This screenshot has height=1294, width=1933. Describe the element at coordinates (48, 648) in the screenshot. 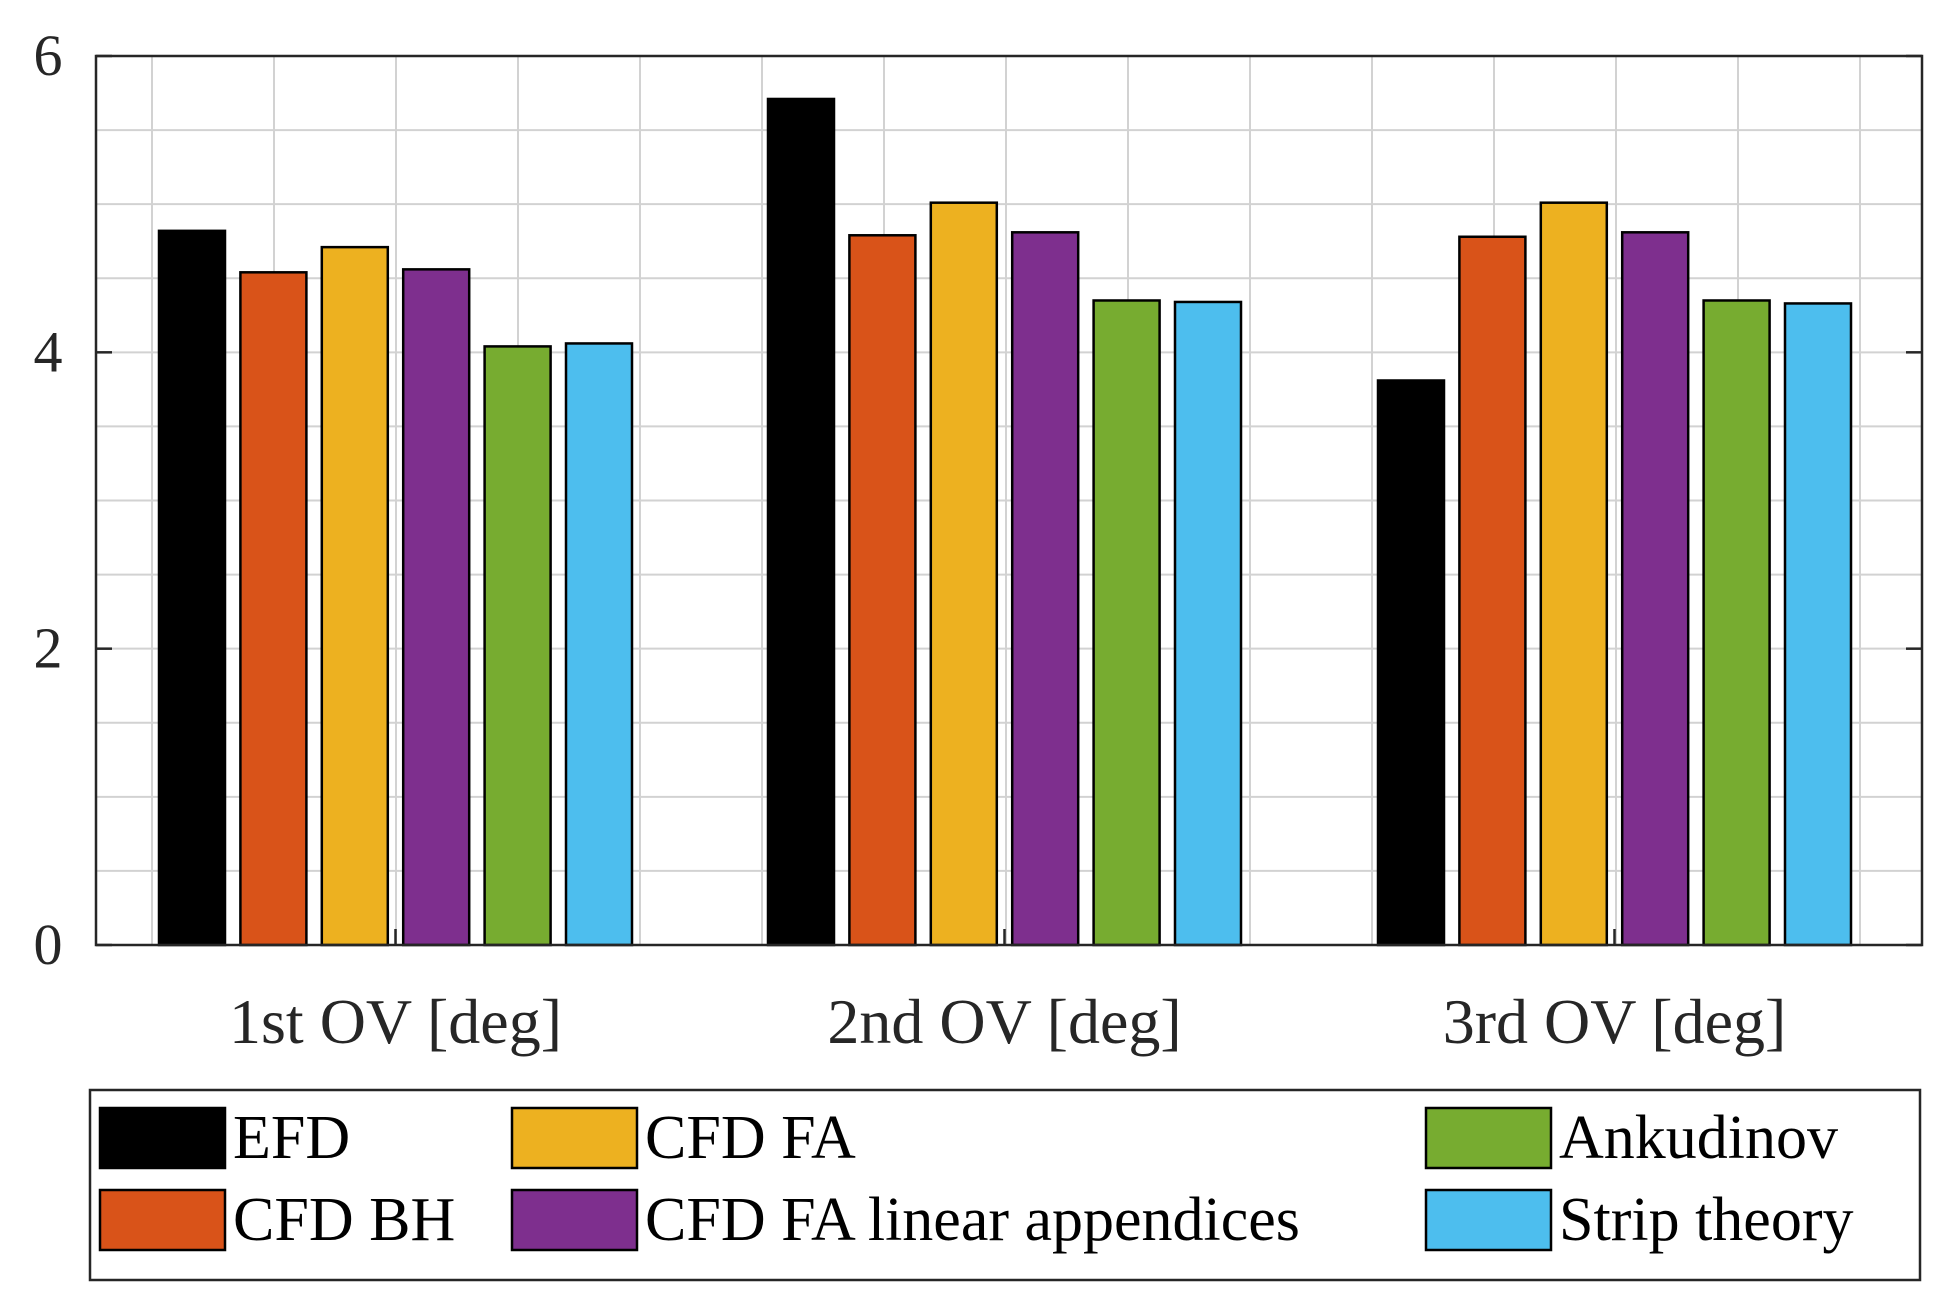

I see `y-tick-label: 2` at that location.